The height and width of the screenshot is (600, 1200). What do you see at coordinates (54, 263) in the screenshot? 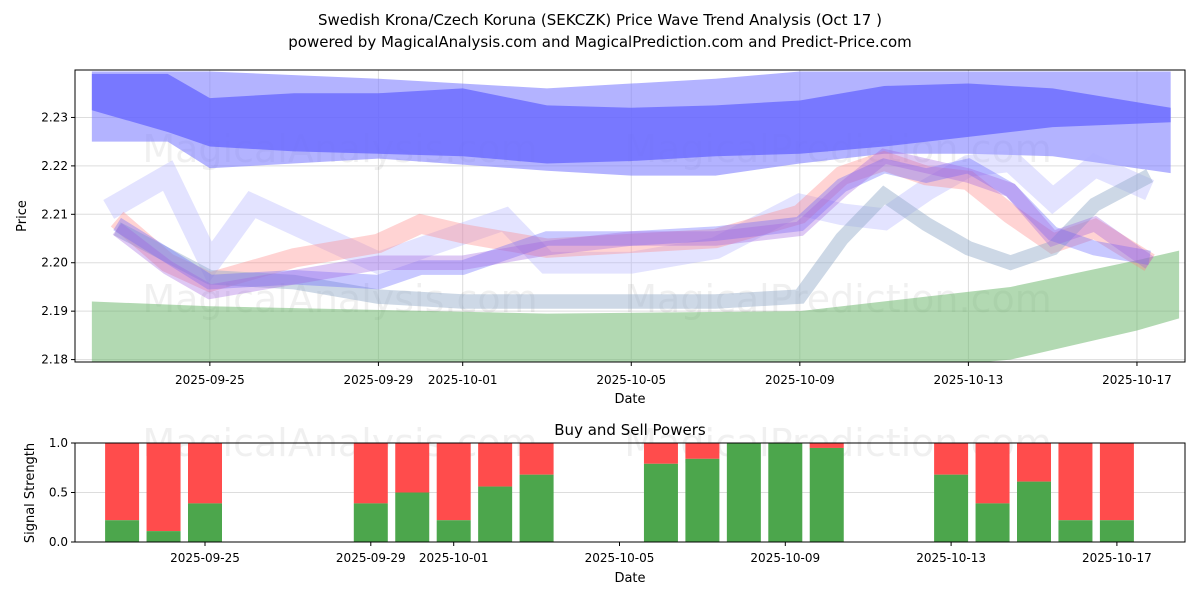
I see `y-tick-label: 2.20` at bounding box center [54, 263].